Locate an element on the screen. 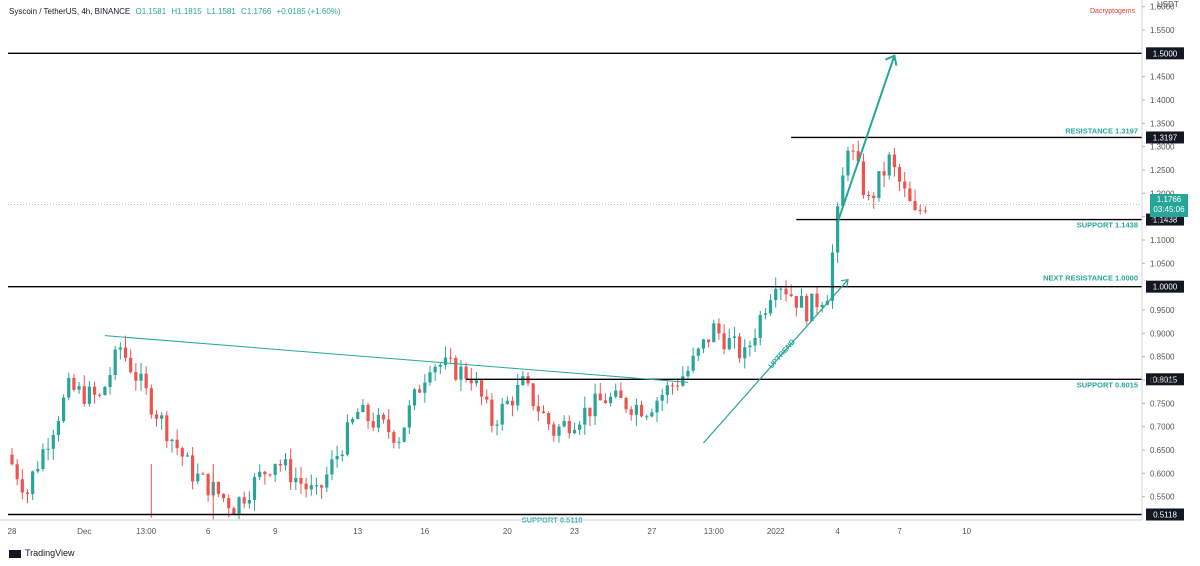  price-tick-label: 1.1000 is located at coordinates (1162, 240).